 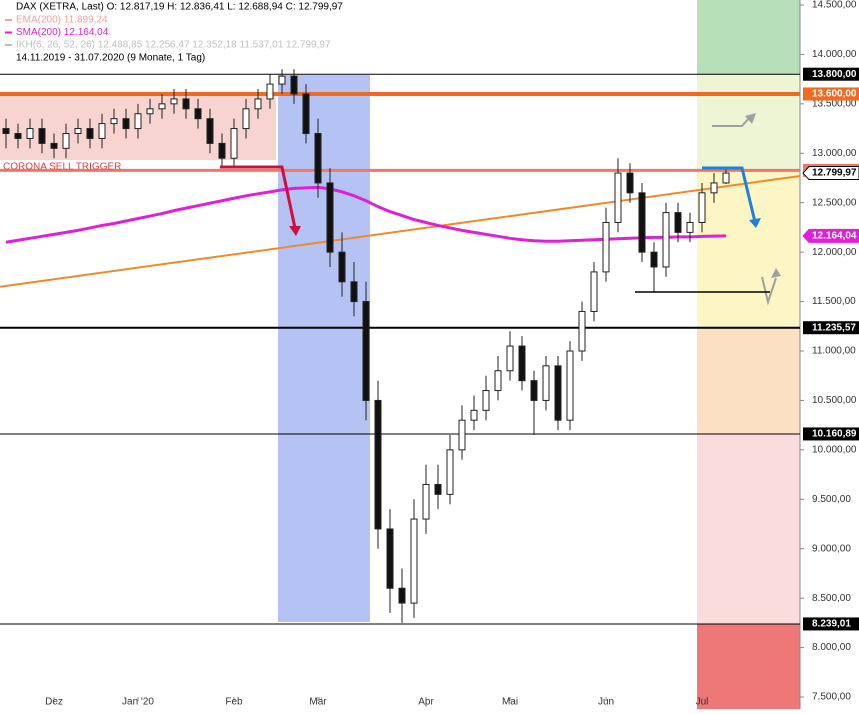 I want to click on price-marker-label: 12.164,04, so click(x=834, y=236).